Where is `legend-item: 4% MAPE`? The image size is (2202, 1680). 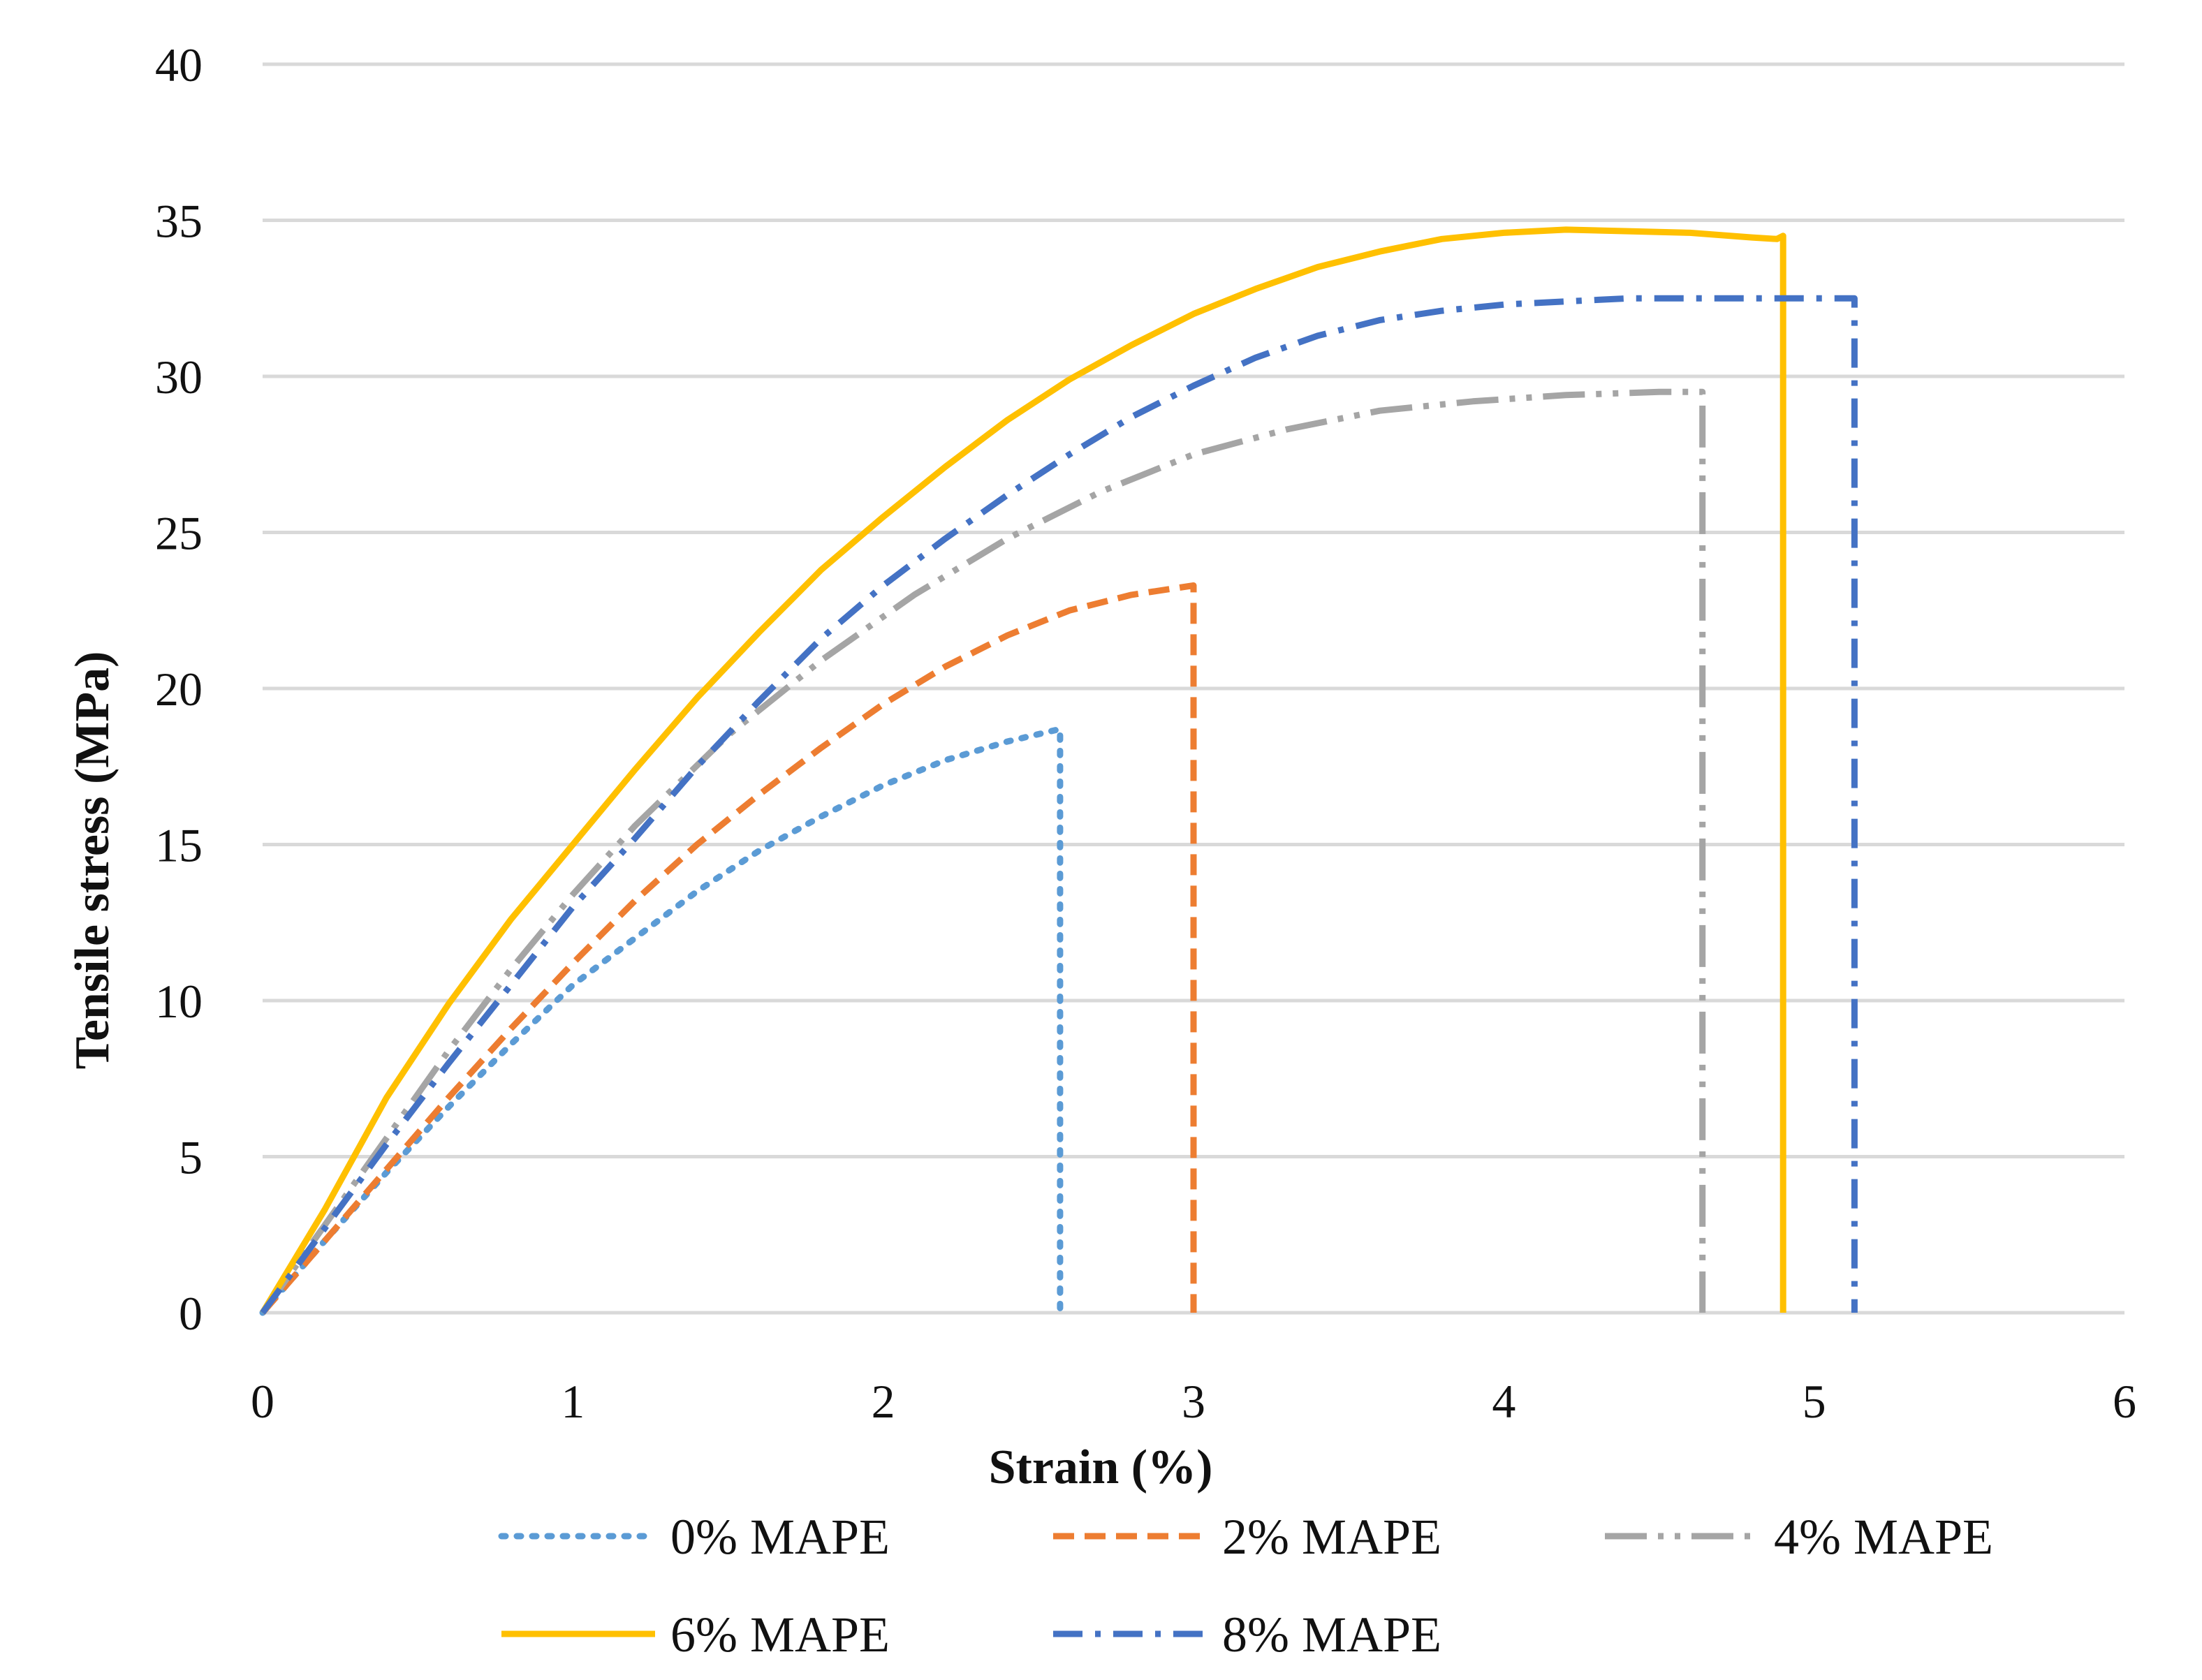
legend-item: 4% MAPE is located at coordinates (1799, 1537).